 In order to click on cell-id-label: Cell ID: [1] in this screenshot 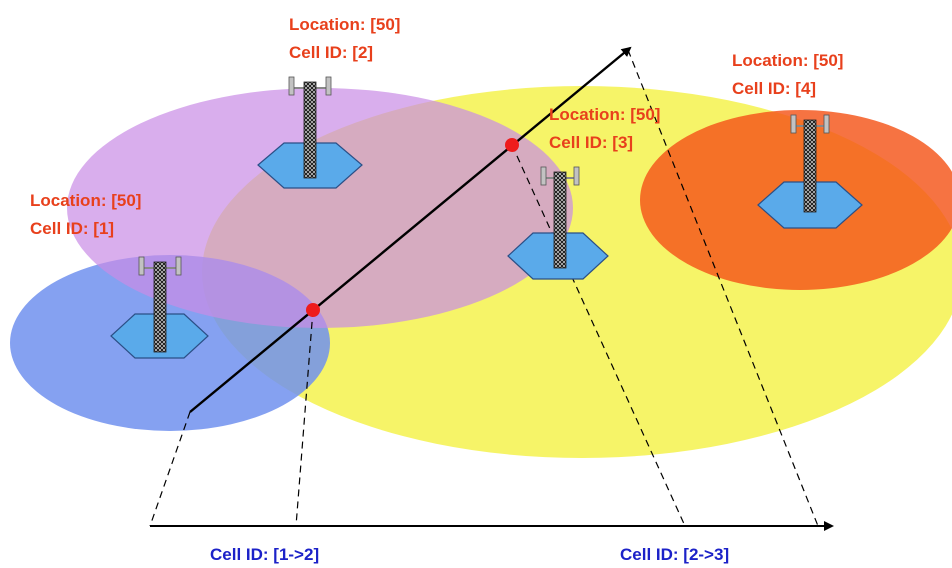, I will do `click(72, 228)`.